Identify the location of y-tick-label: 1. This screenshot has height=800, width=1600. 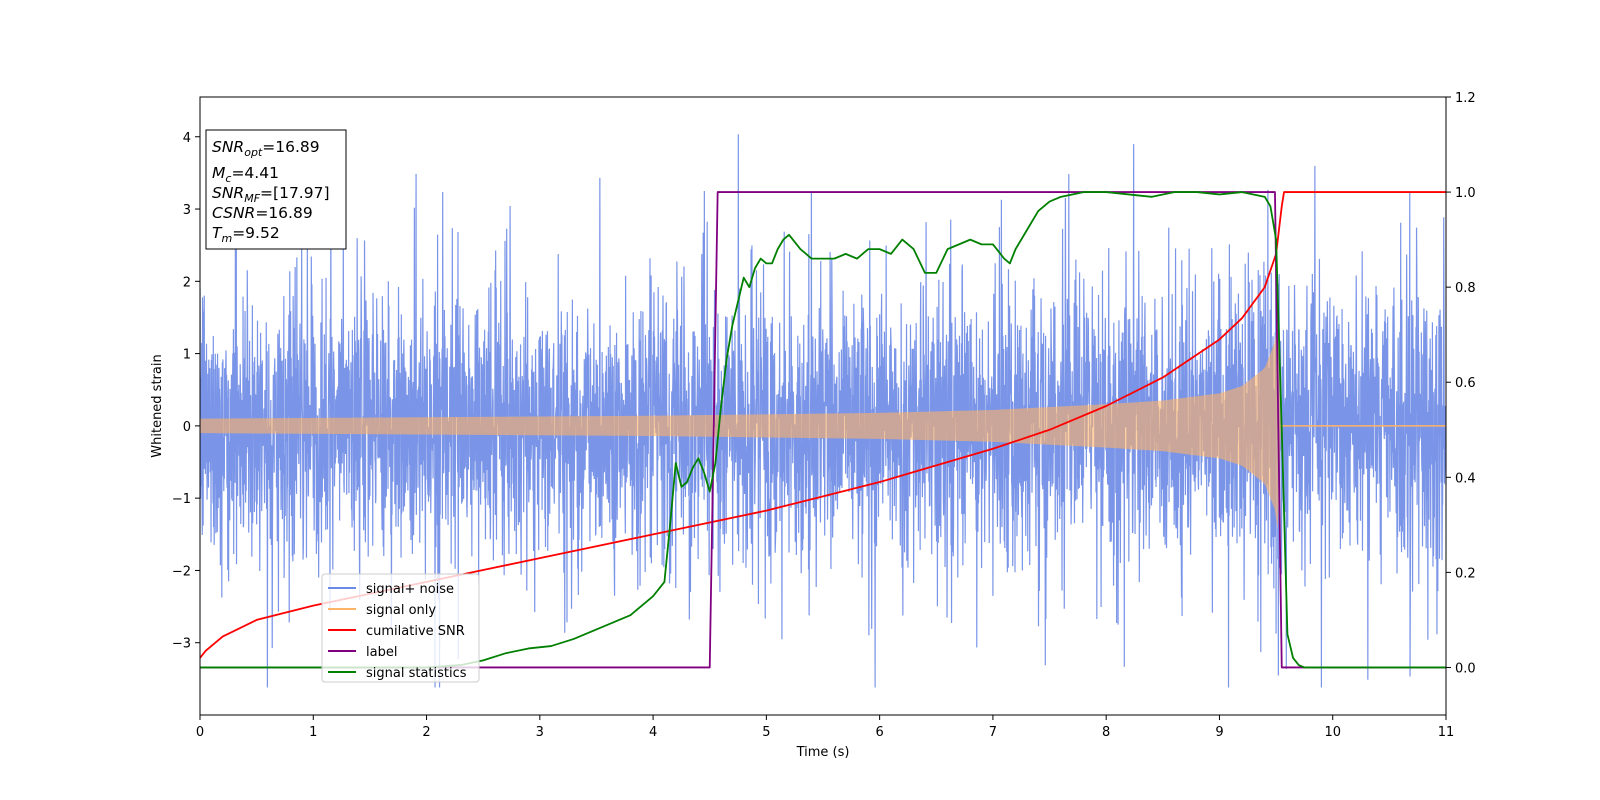
(187, 355).